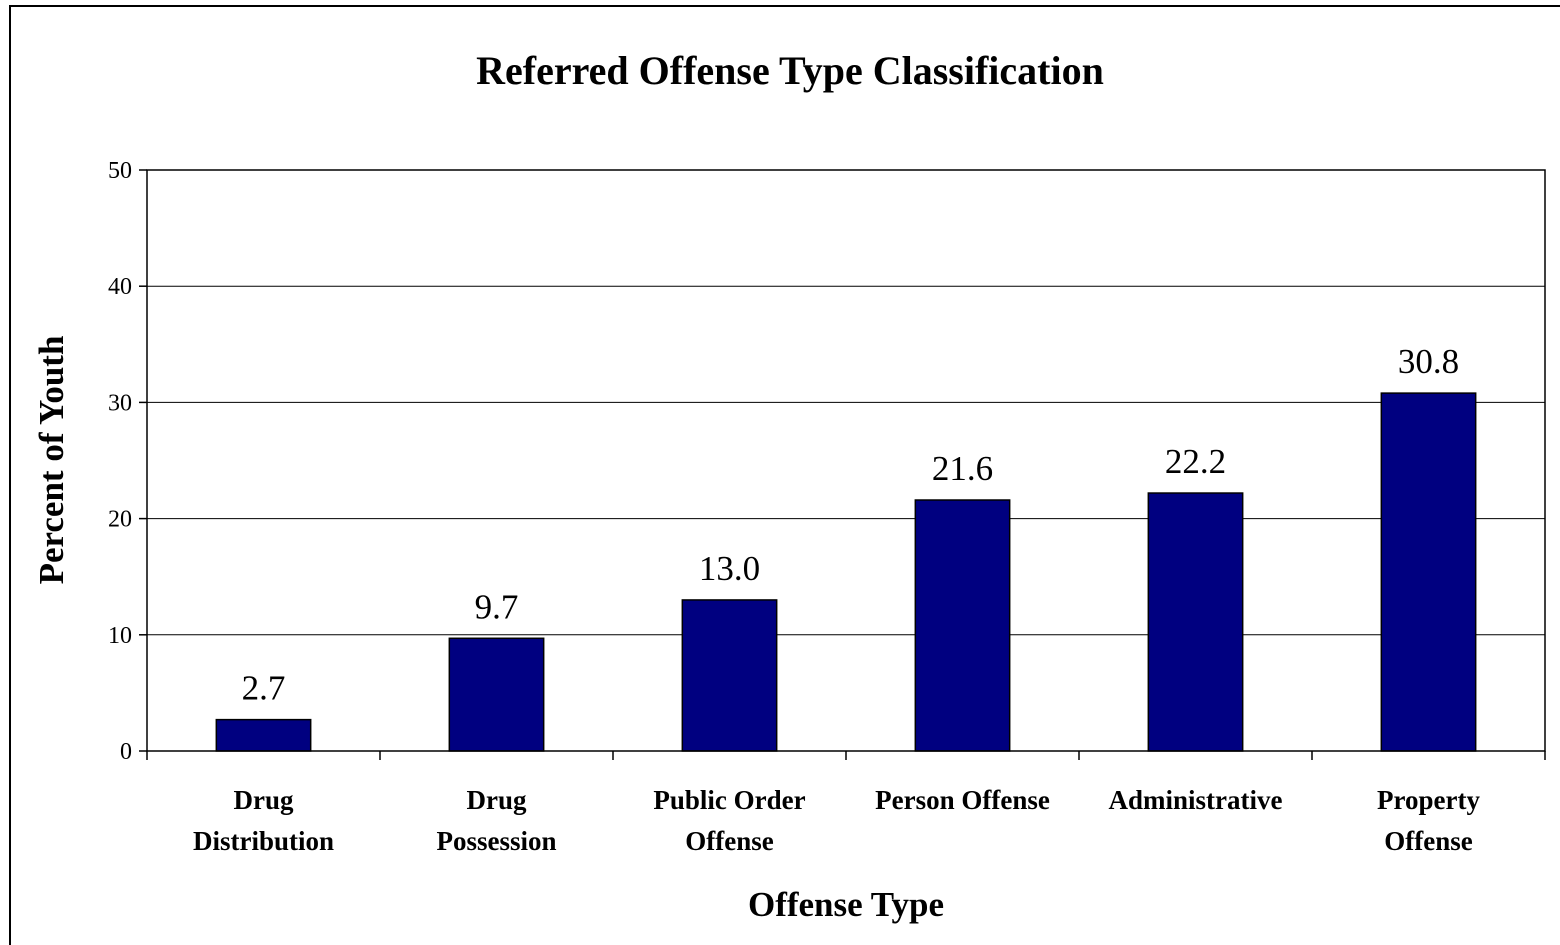  Describe the element at coordinates (126, 752) in the screenshot. I see `y-tick-label: 0` at that location.